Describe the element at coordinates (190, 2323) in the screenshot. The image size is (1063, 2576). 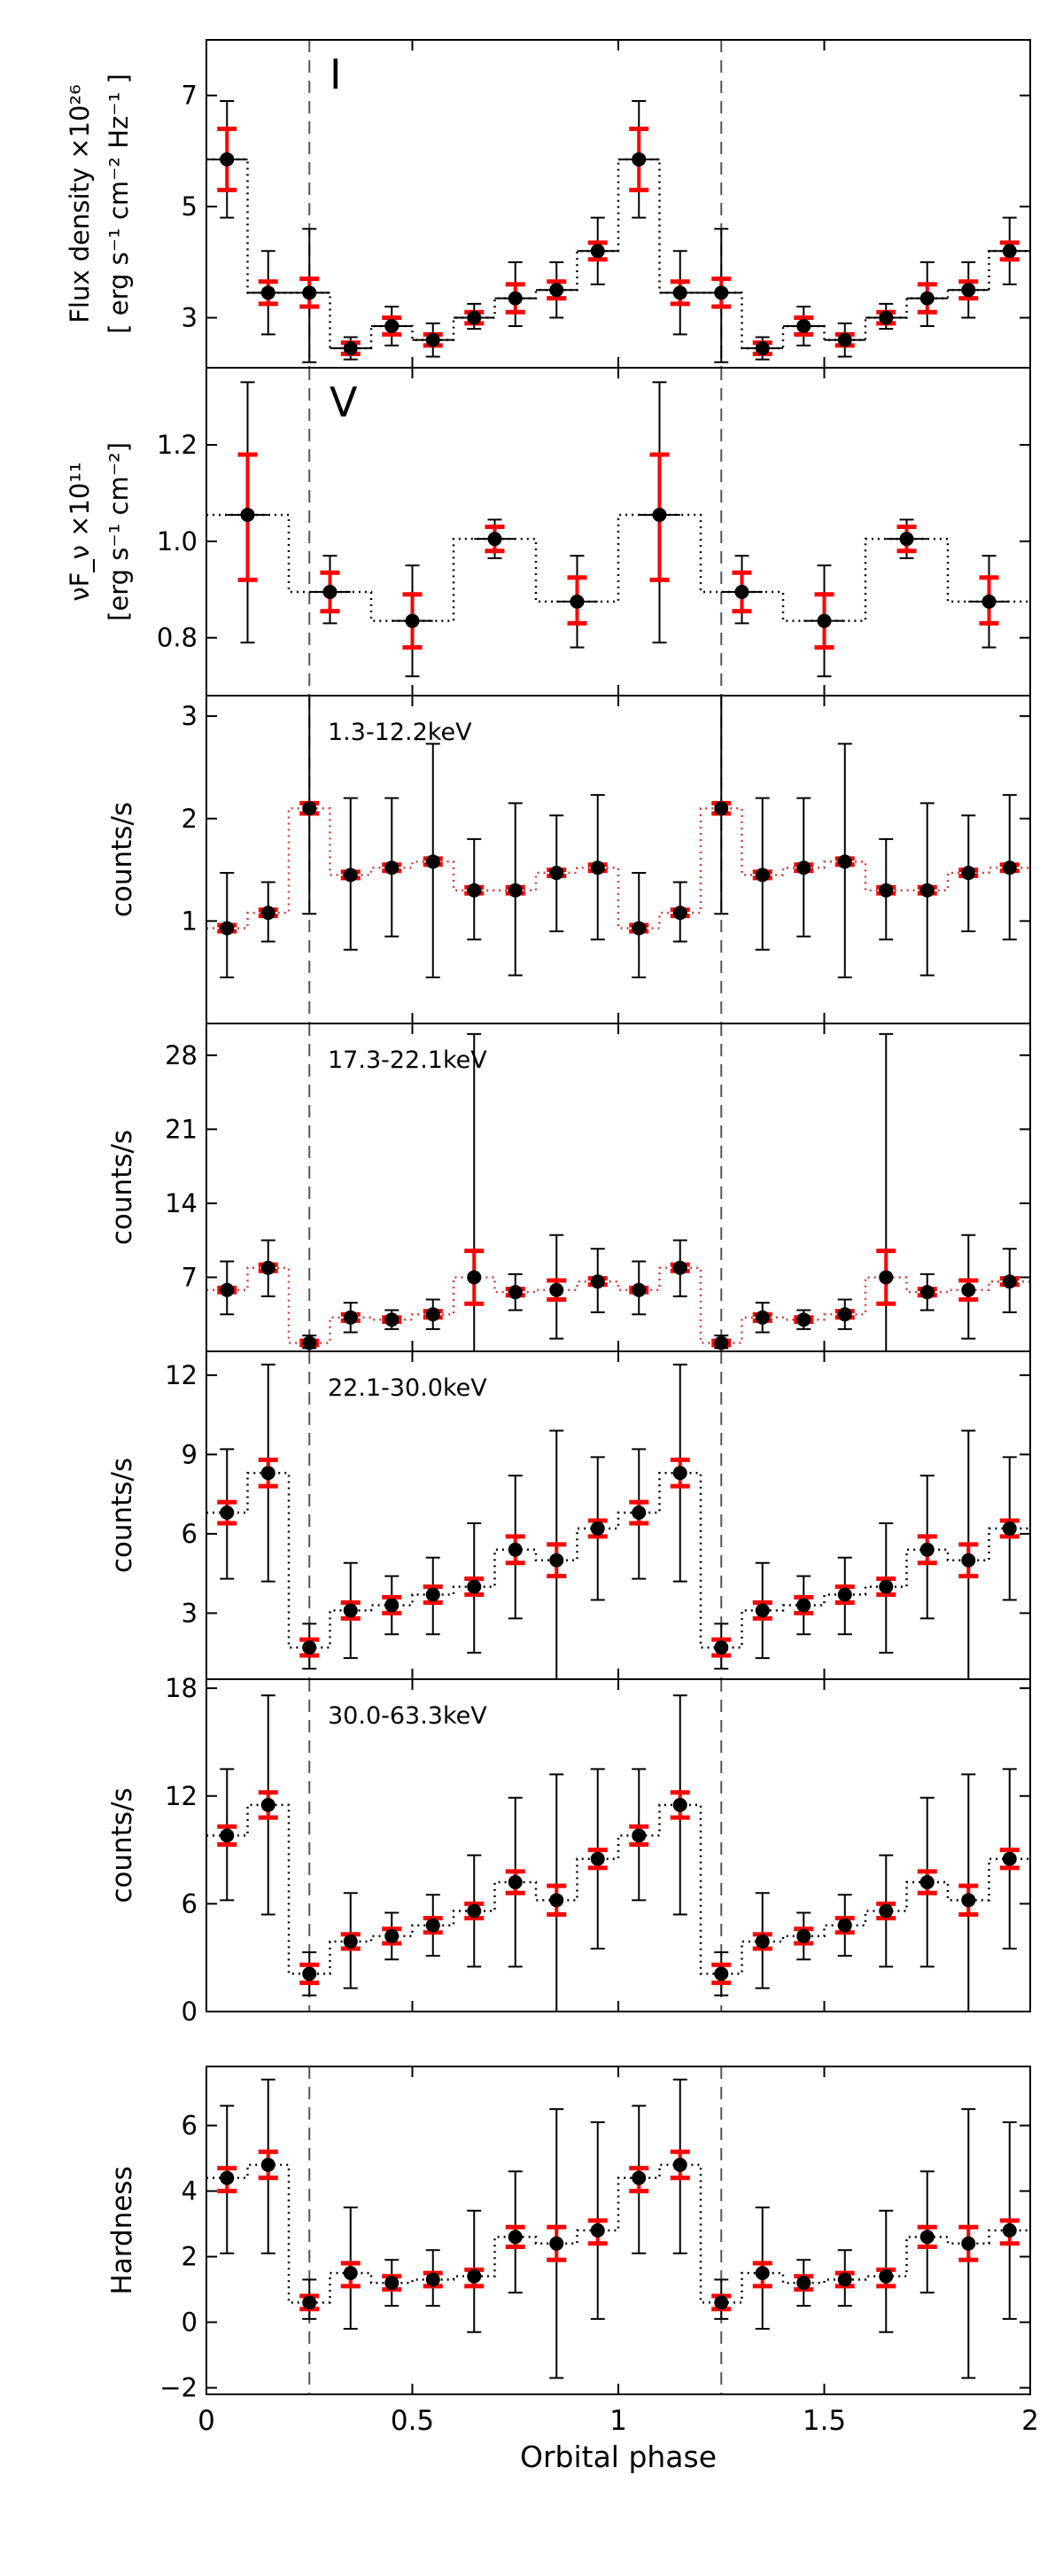
I see `y-tick-label: 0` at that location.